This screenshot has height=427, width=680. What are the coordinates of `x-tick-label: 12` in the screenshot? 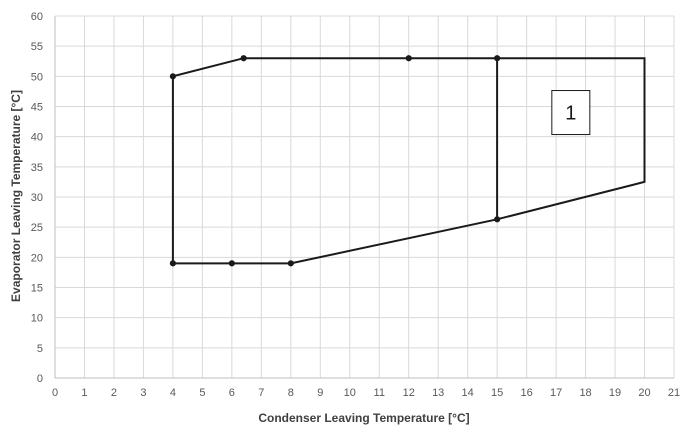 It's located at (409, 393).